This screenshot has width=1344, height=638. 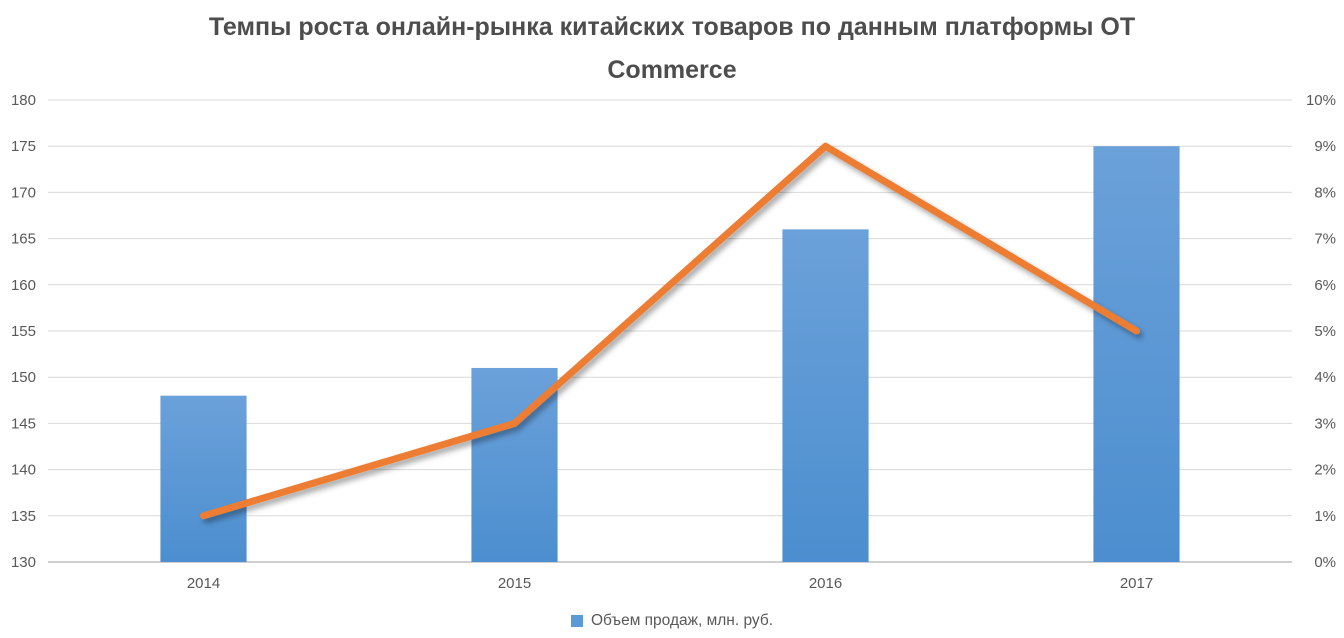 What do you see at coordinates (1325, 516) in the screenshot?
I see `right-axis-tick: 1%` at bounding box center [1325, 516].